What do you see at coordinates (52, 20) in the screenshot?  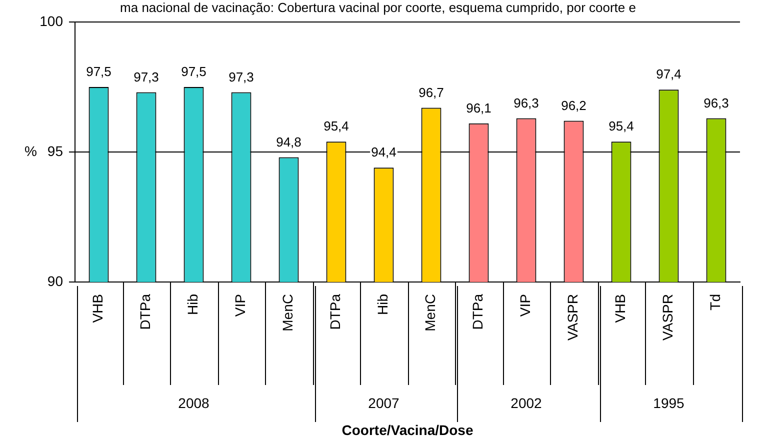 I see `y-tick-label: 100` at bounding box center [52, 20].